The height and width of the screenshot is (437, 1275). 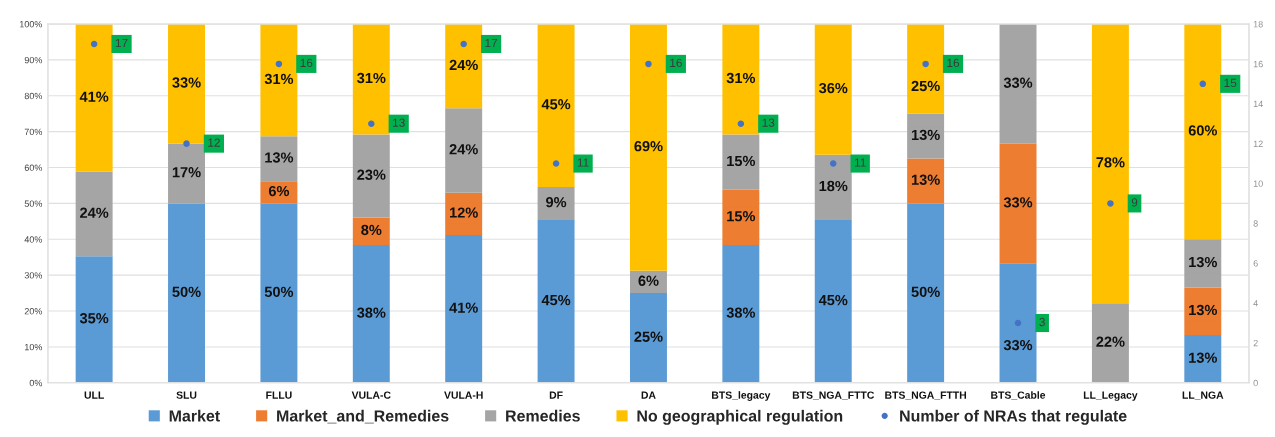 I want to click on y-tick-label: 70%, so click(x=33, y=132).